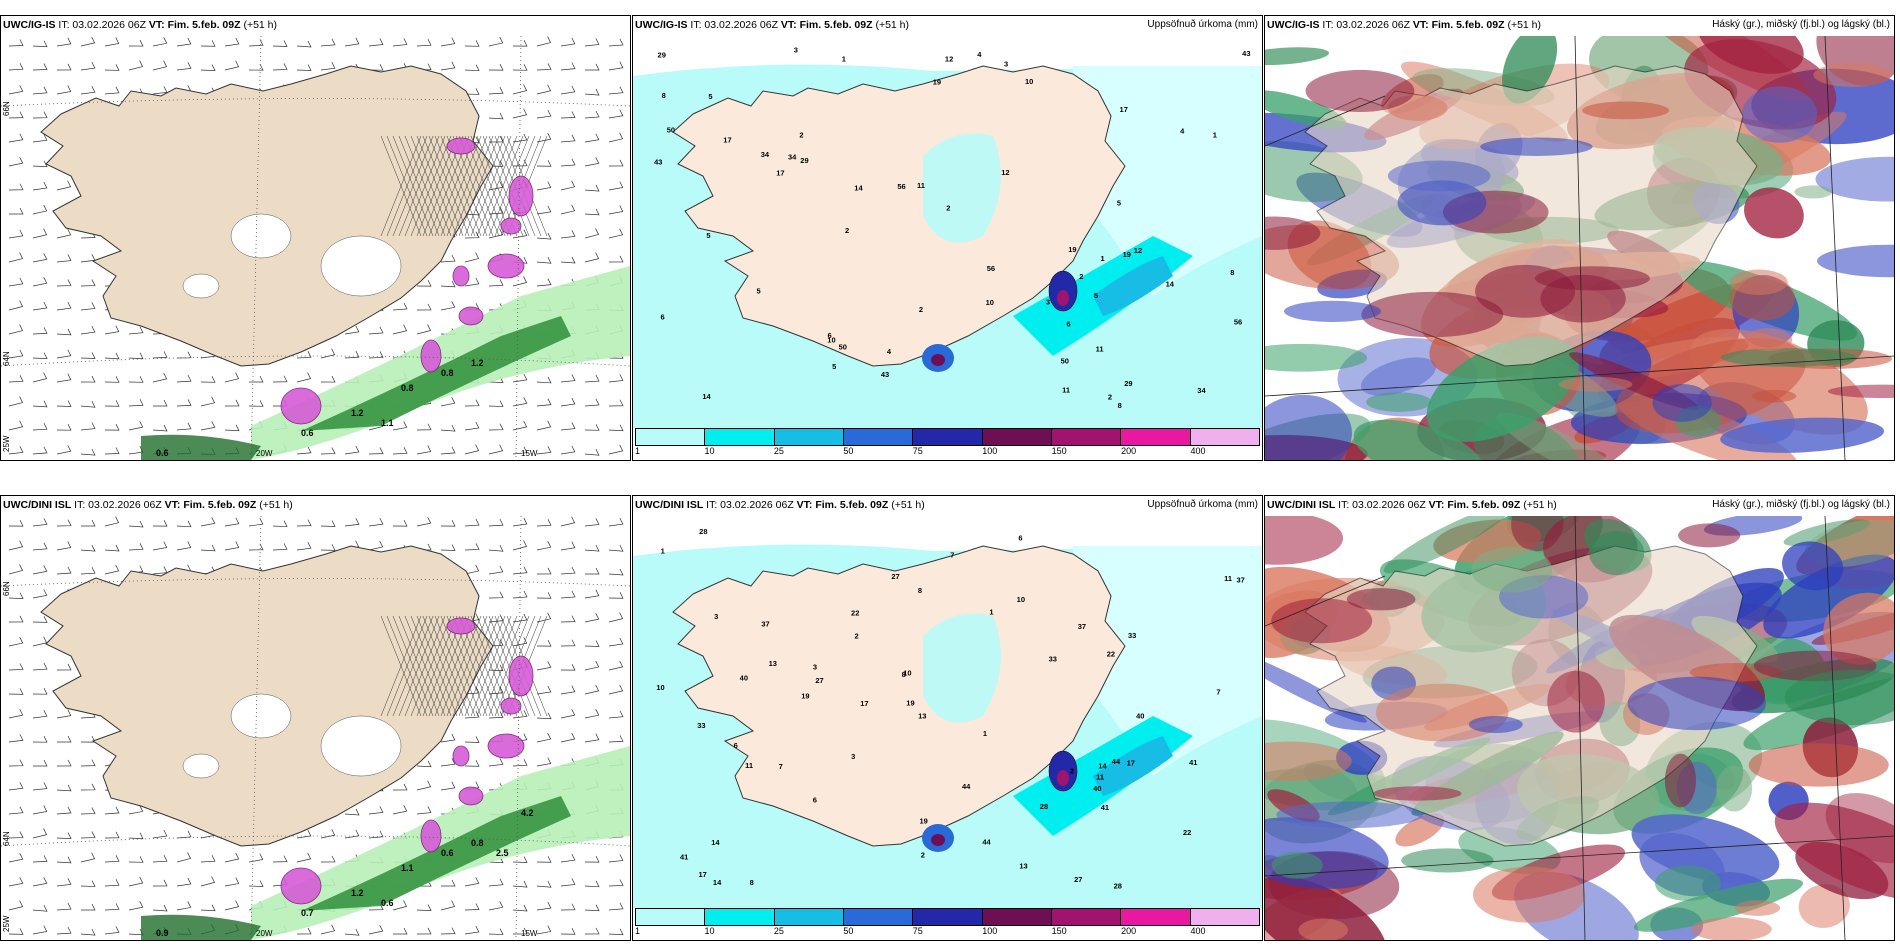 The height and width of the screenshot is (950, 1900). Describe the element at coordinates (662, 55) in the screenshot. I see `precip-value-label: 29` at that location.